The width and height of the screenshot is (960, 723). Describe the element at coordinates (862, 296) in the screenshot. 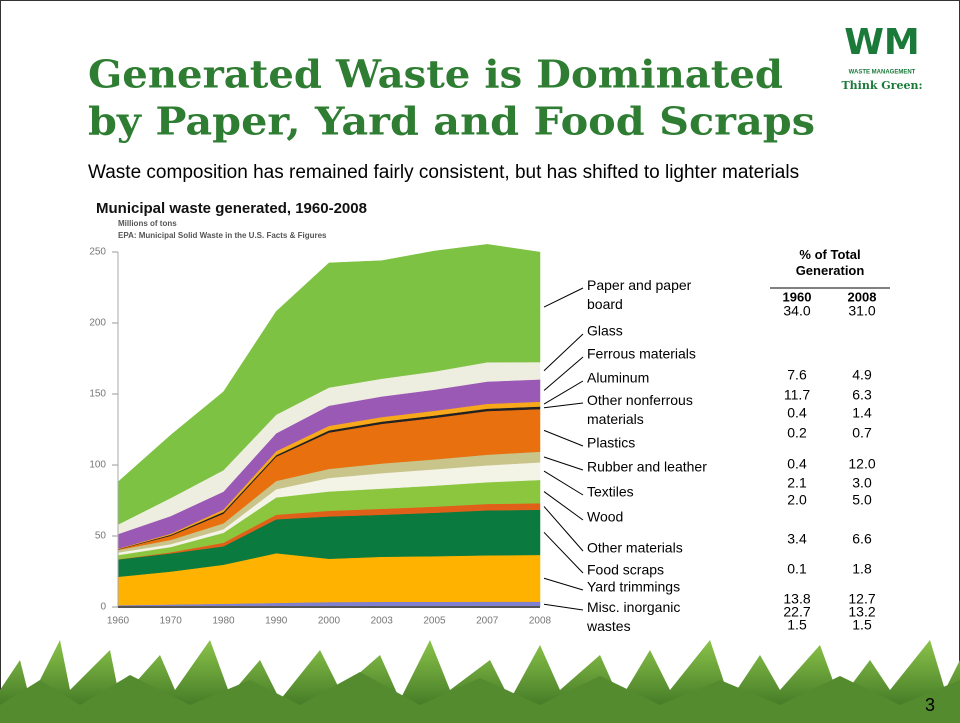

I see `table-header: 2008` at that location.